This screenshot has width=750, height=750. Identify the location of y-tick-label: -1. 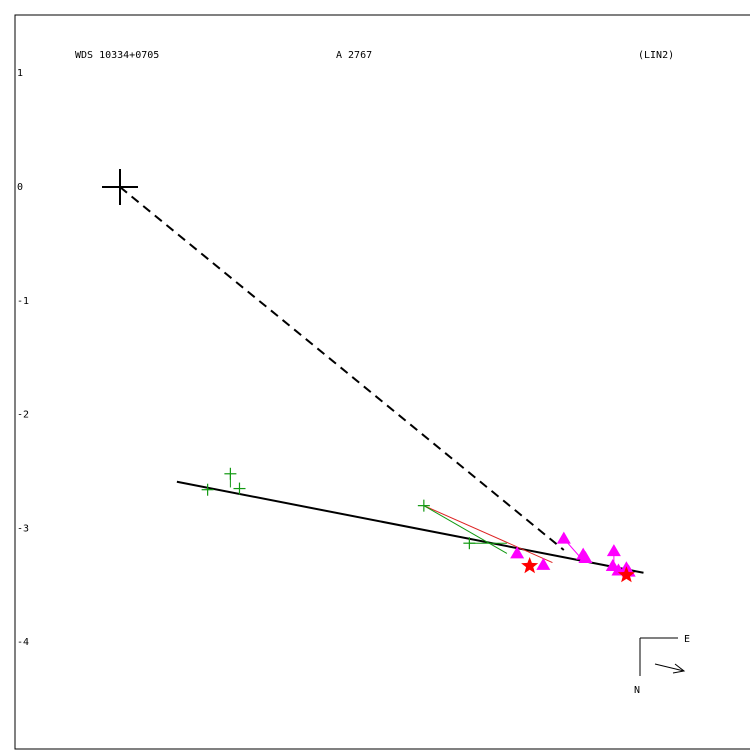
(23, 301).